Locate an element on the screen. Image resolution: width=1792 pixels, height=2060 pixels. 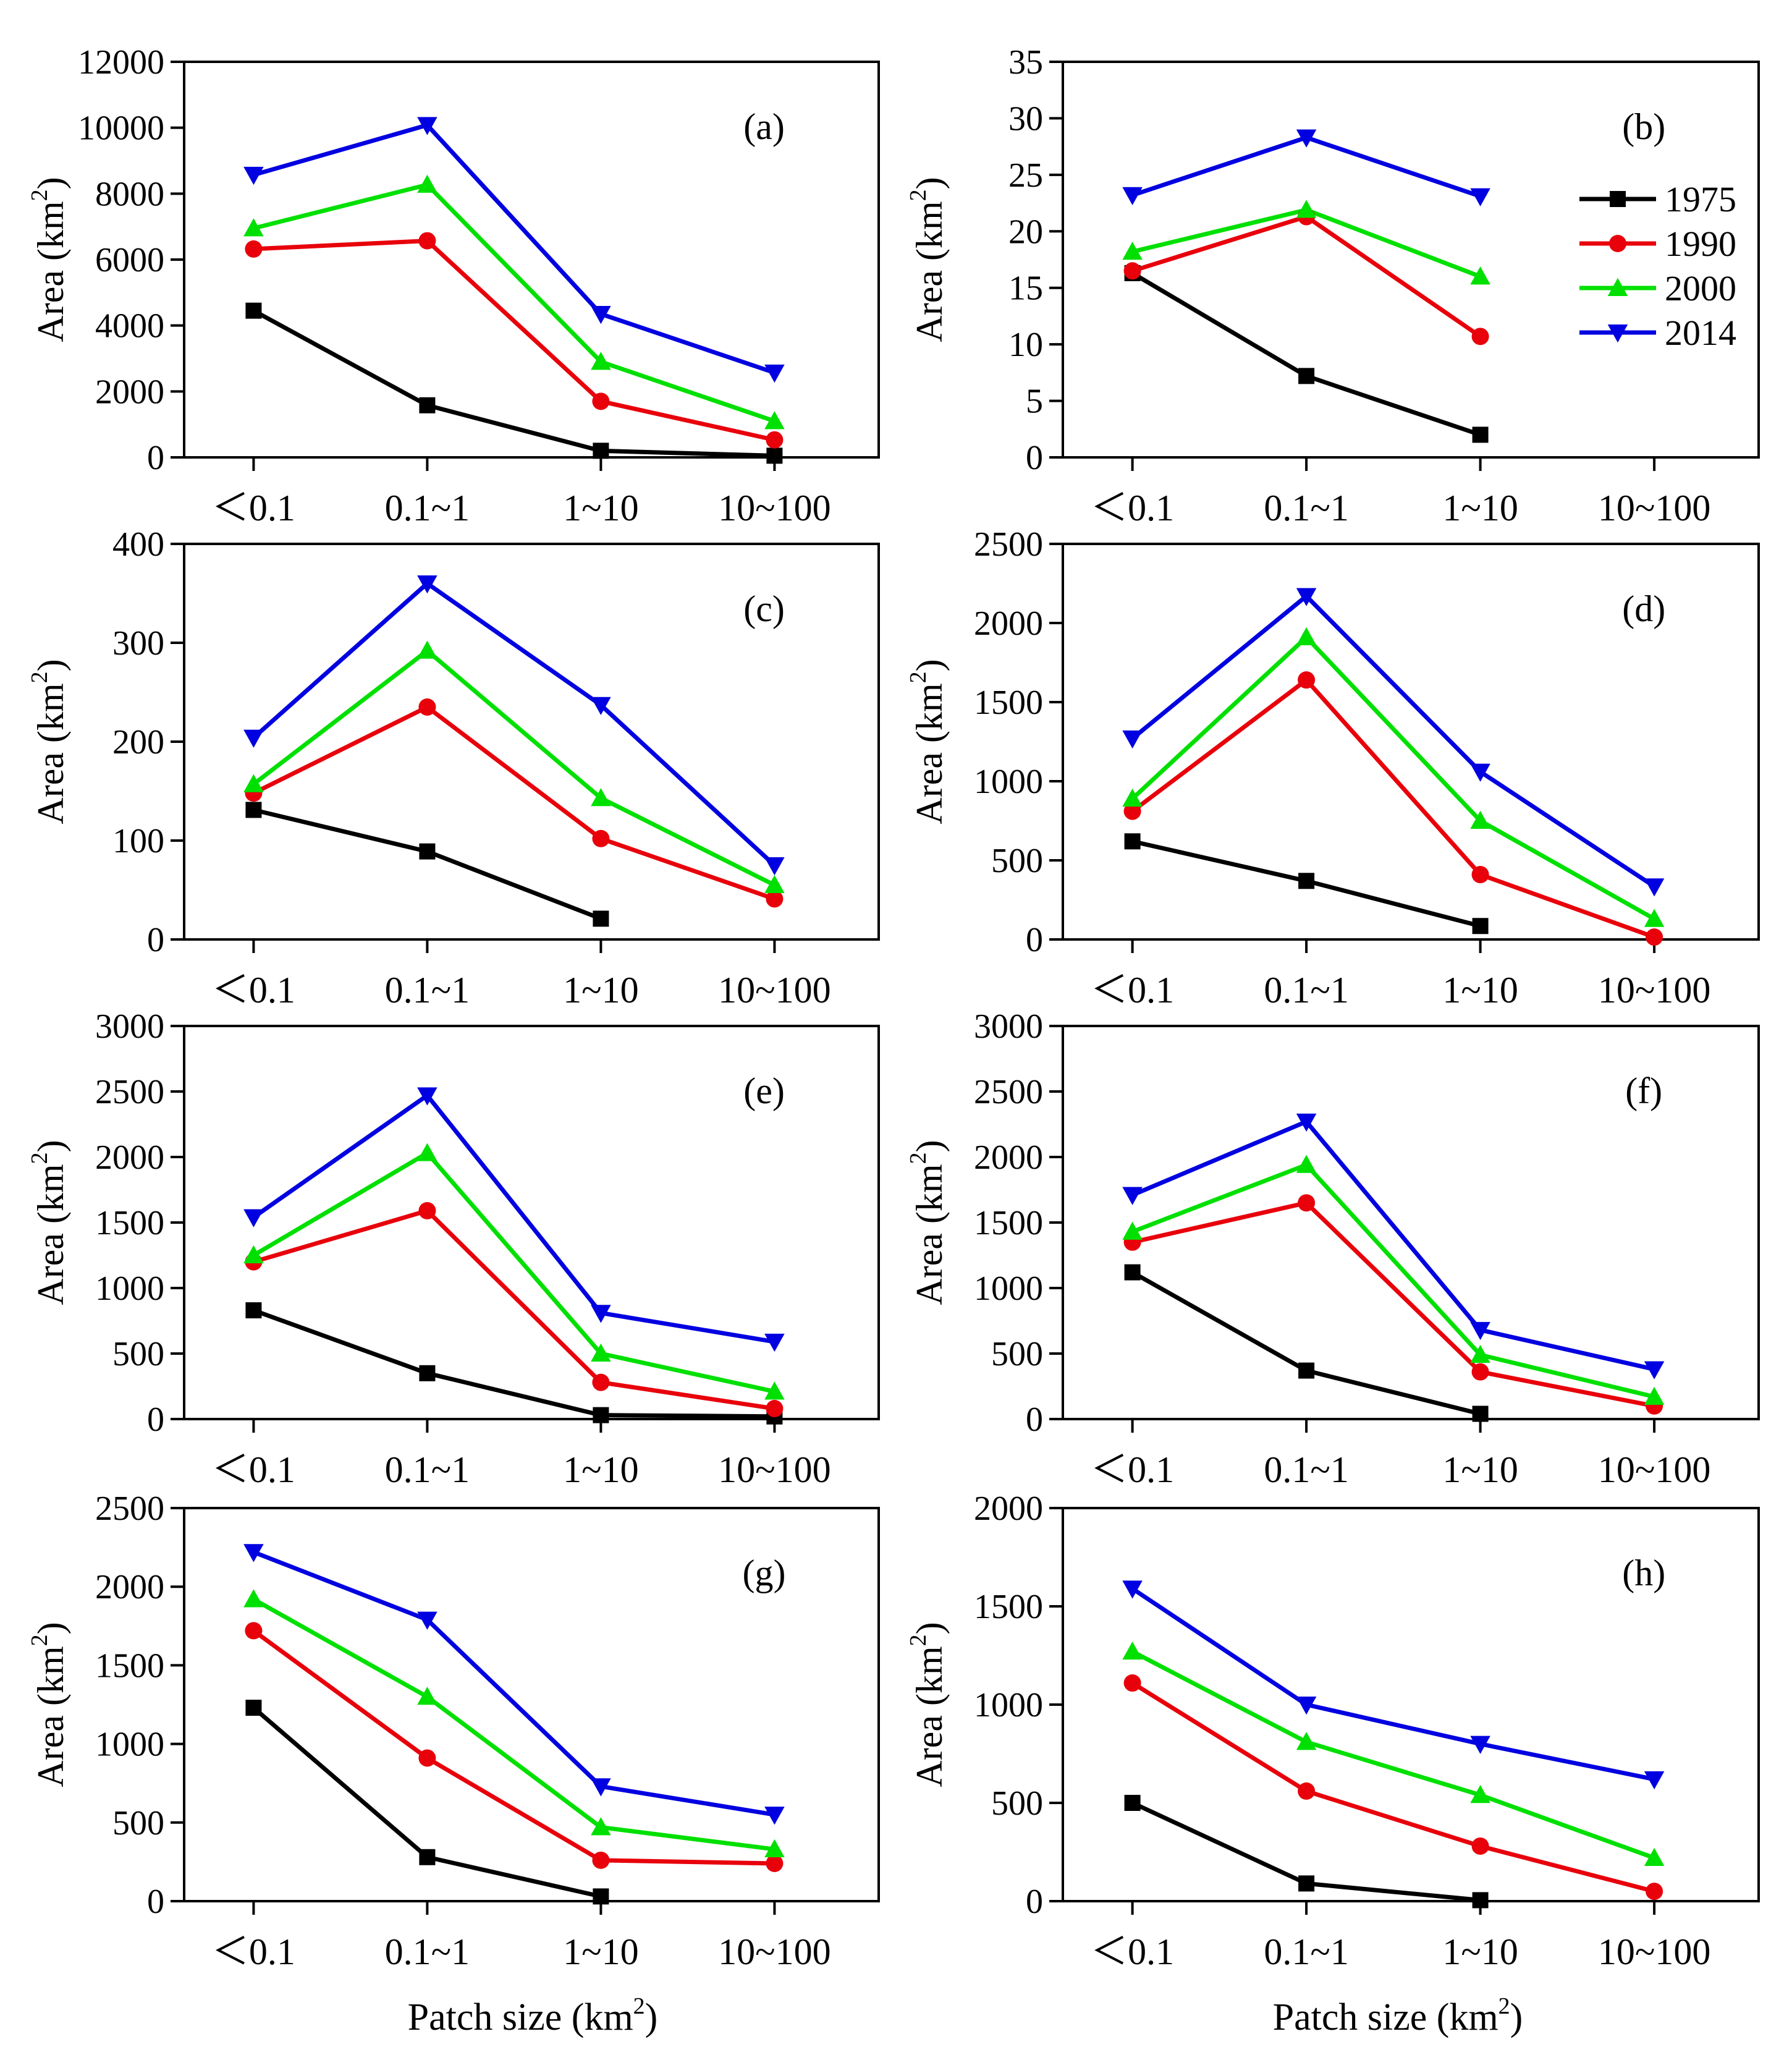
panel-label: (b) is located at coordinates (1643, 126).